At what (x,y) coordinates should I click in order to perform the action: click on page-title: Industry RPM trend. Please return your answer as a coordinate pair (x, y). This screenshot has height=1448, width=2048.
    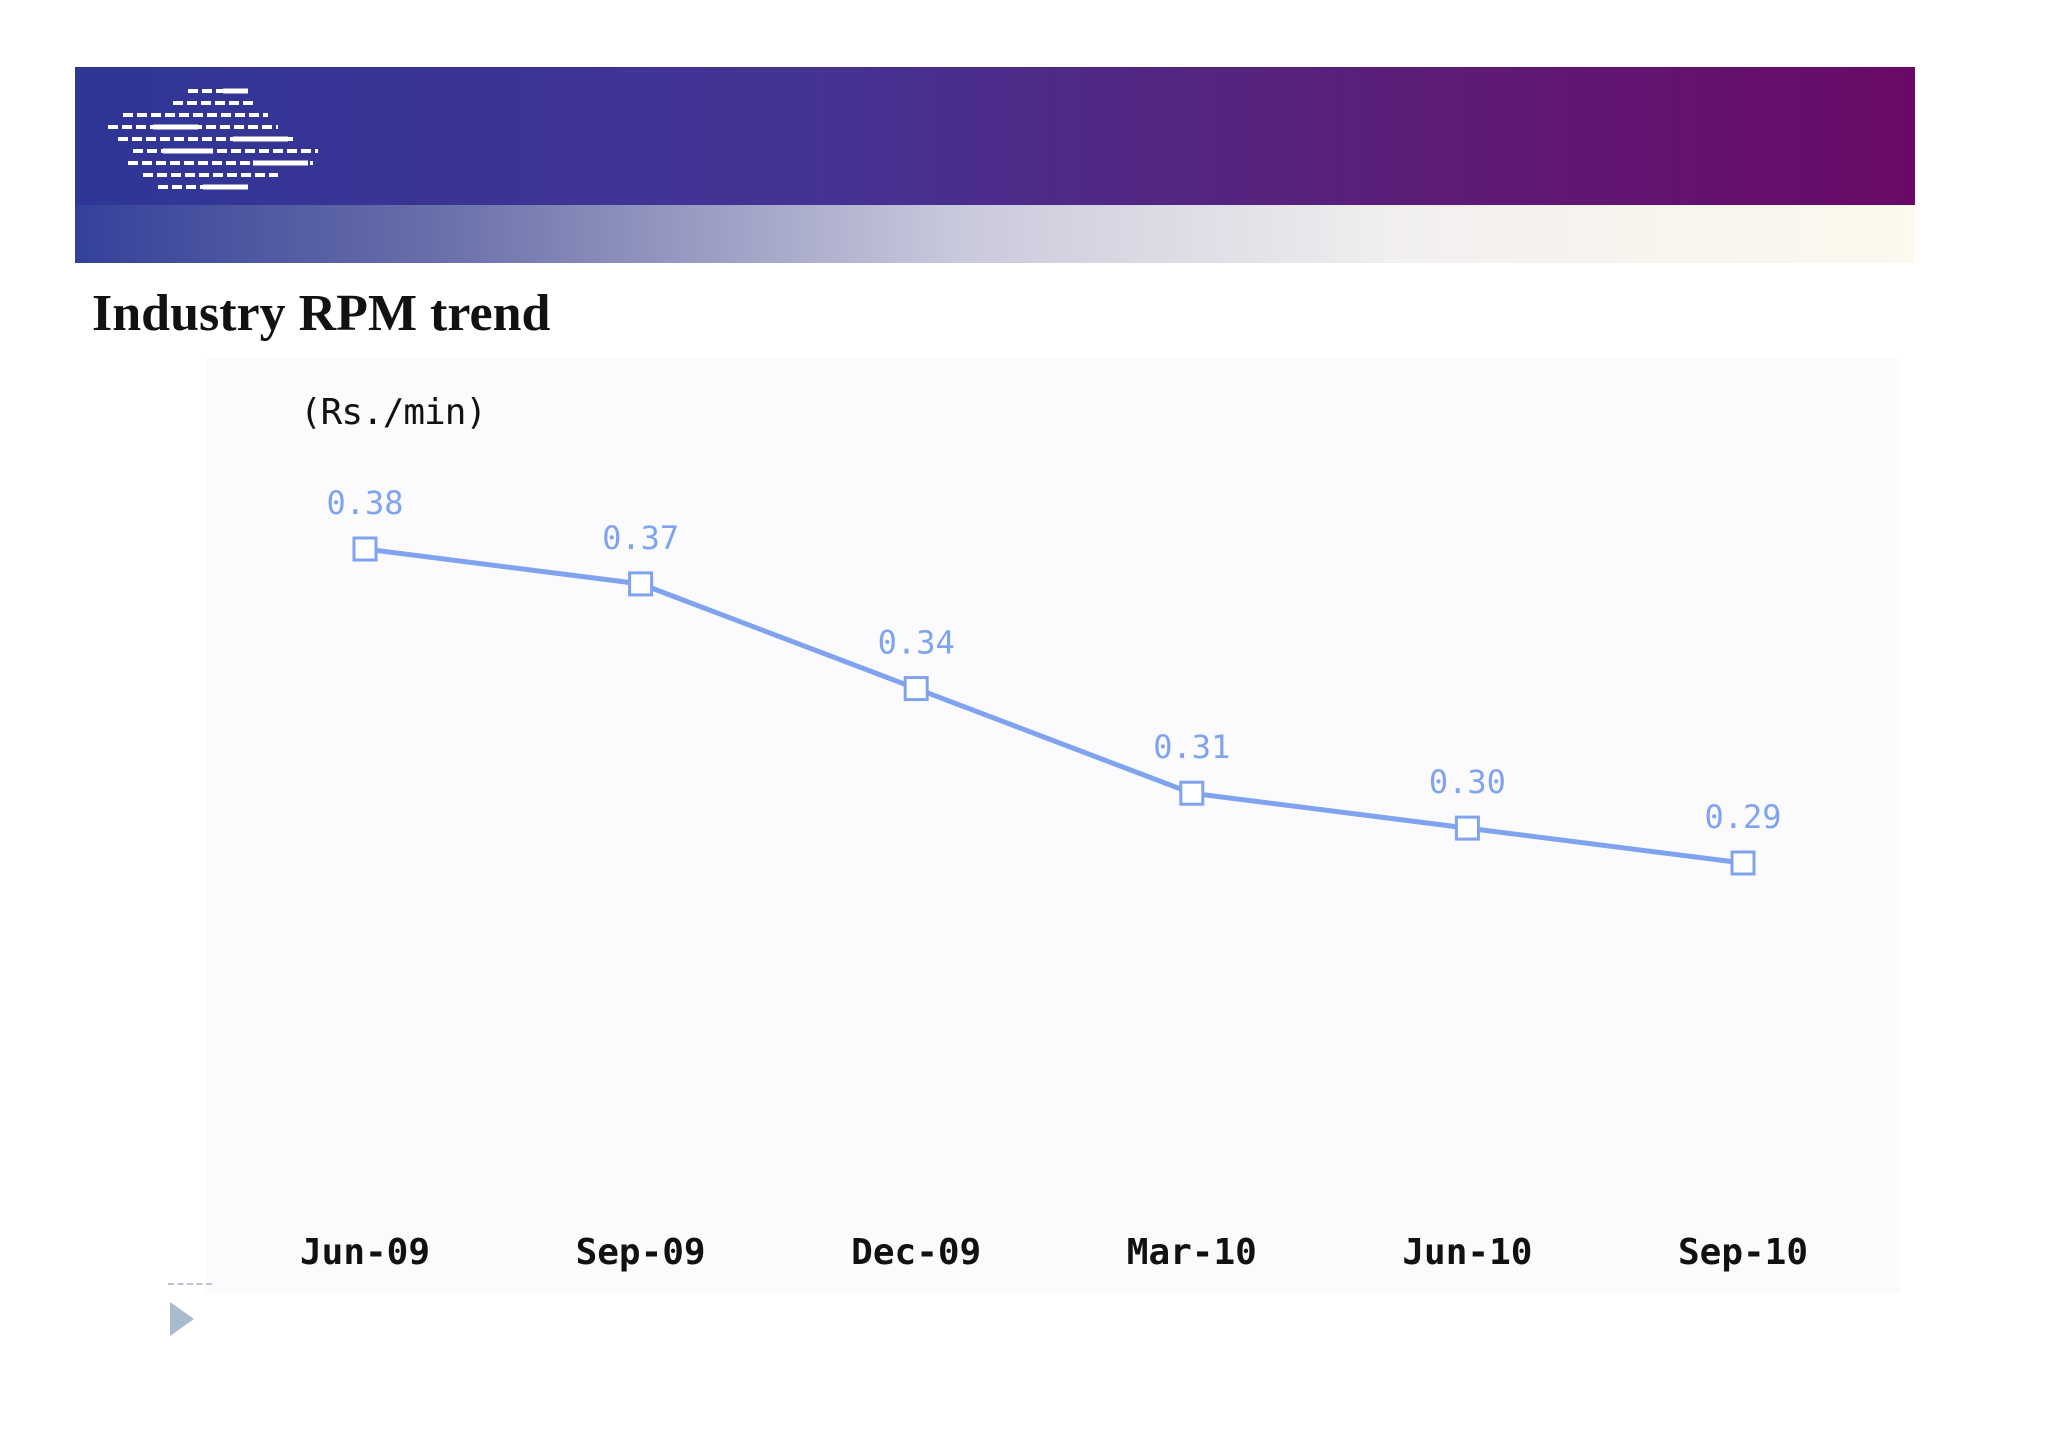
    Looking at the image, I should click on (321, 313).